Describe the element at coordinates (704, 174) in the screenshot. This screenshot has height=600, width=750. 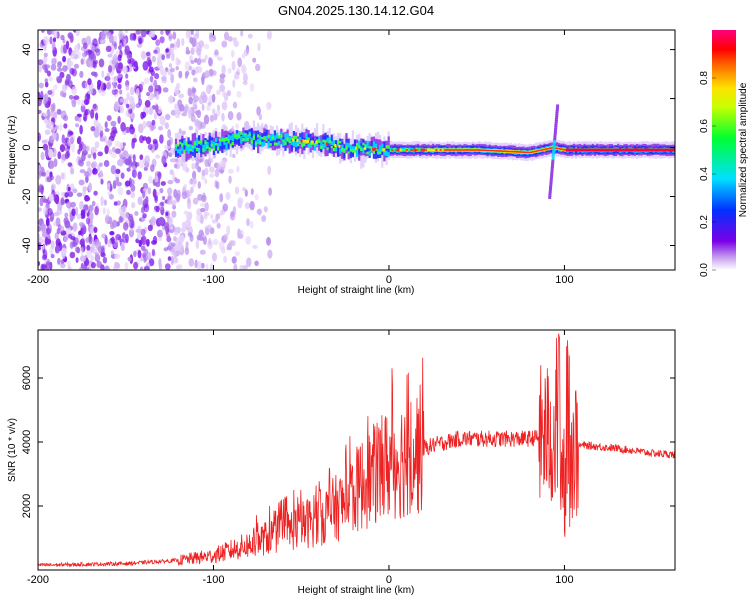
I see `colorbar-tick-label: 0.4` at that location.